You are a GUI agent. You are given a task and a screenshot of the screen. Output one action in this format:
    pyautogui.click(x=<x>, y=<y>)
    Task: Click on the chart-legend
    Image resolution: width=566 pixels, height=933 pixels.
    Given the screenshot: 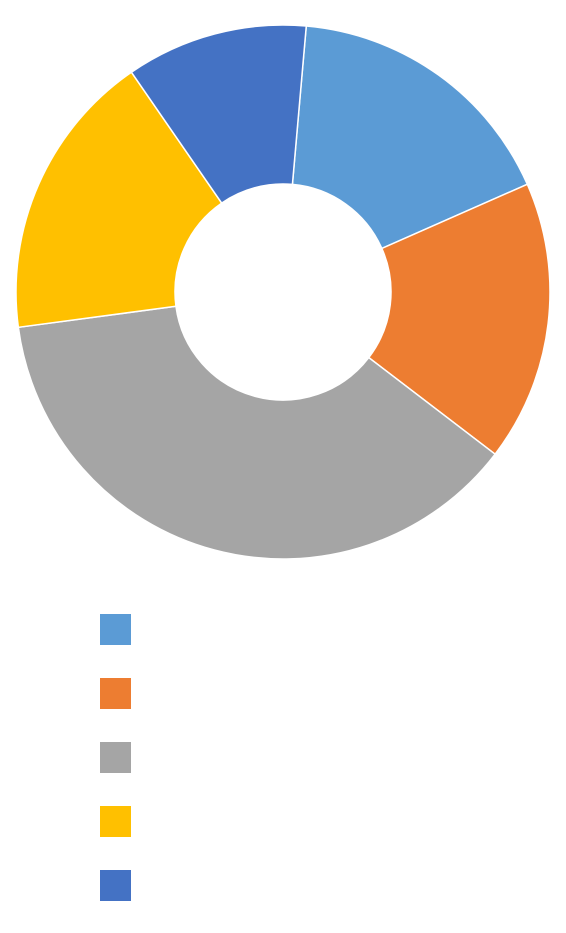 What is the action you would take?
    pyautogui.click(x=121, y=773)
    